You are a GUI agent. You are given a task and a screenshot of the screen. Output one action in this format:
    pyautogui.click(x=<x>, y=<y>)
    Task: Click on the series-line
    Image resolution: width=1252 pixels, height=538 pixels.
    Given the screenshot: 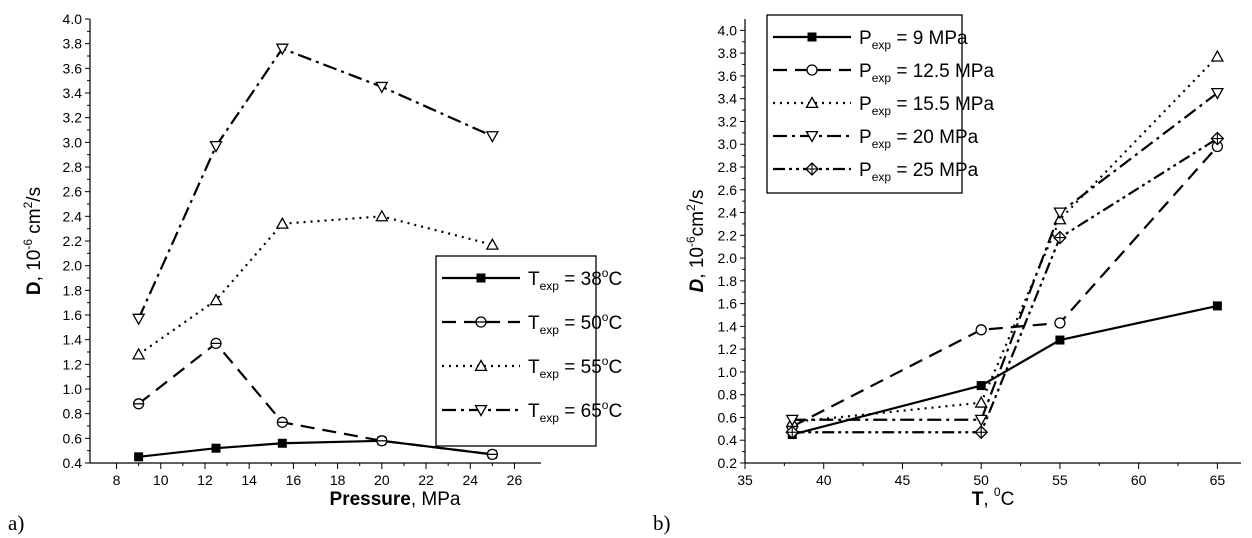 What is the action you would take?
    pyautogui.click(x=1004, y=370)
    